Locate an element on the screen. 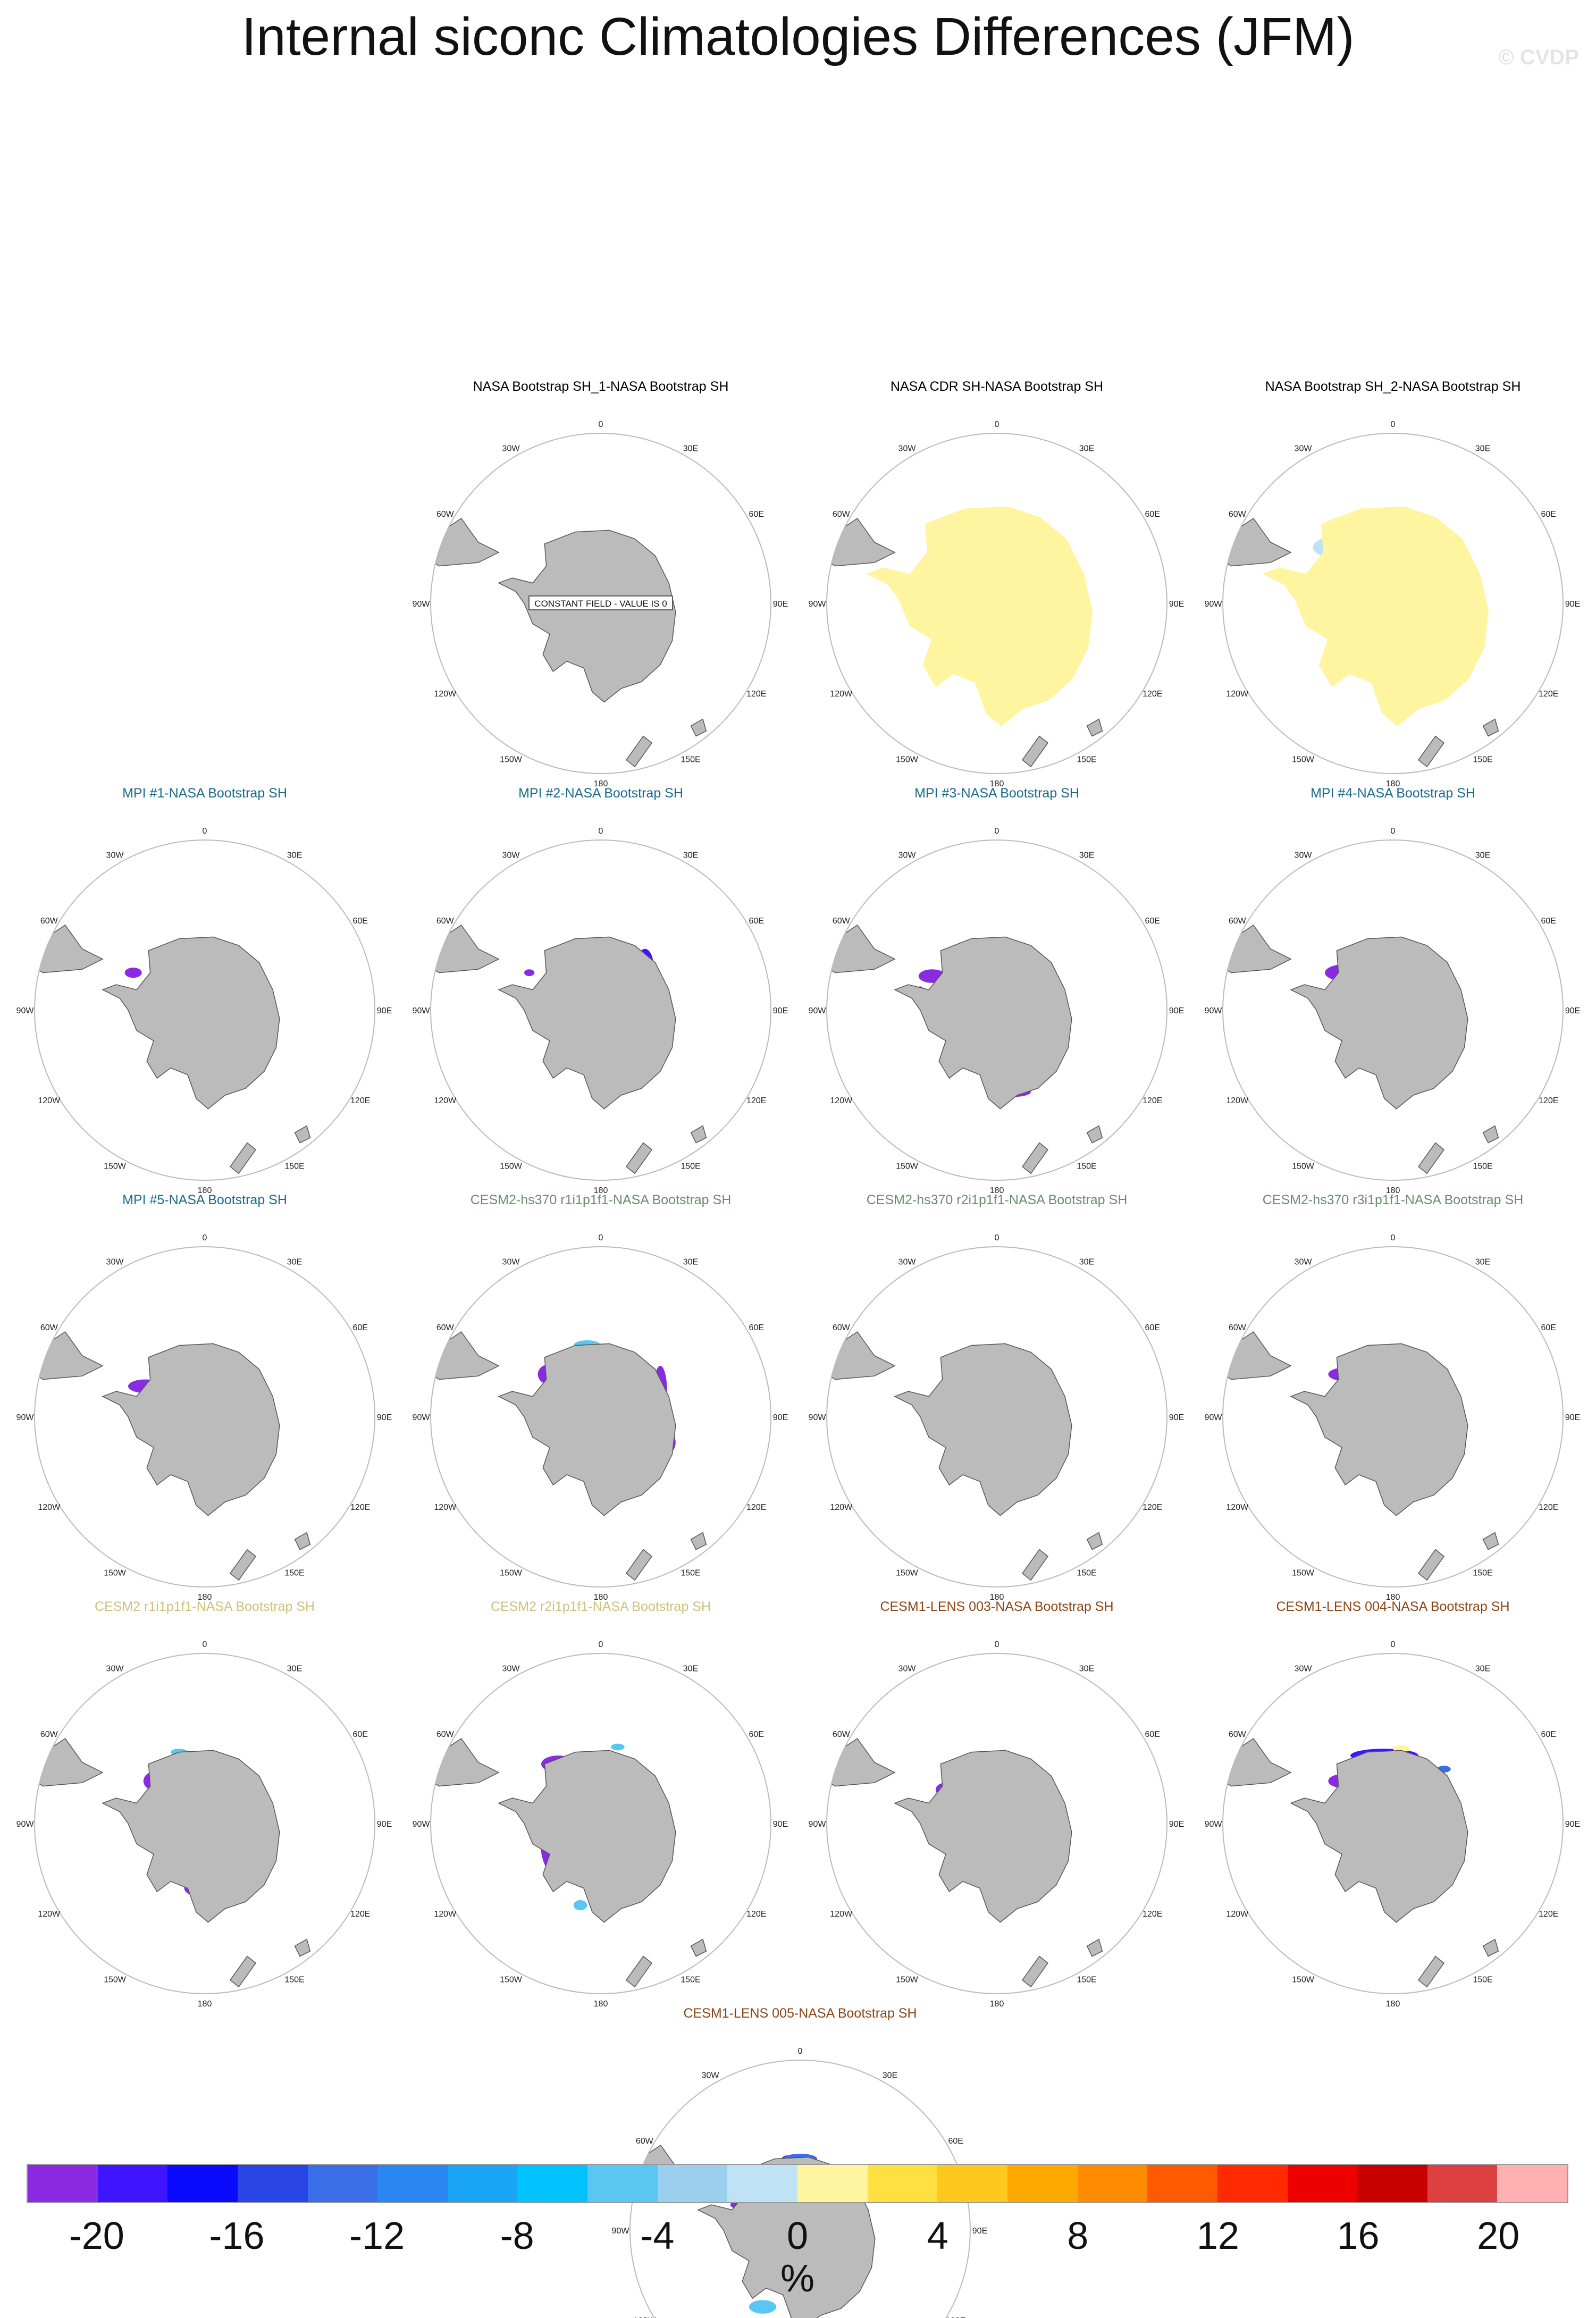 The height and width of the screenshot is (2318, 1596). constant-field-box is located at coordinates (600, 602).